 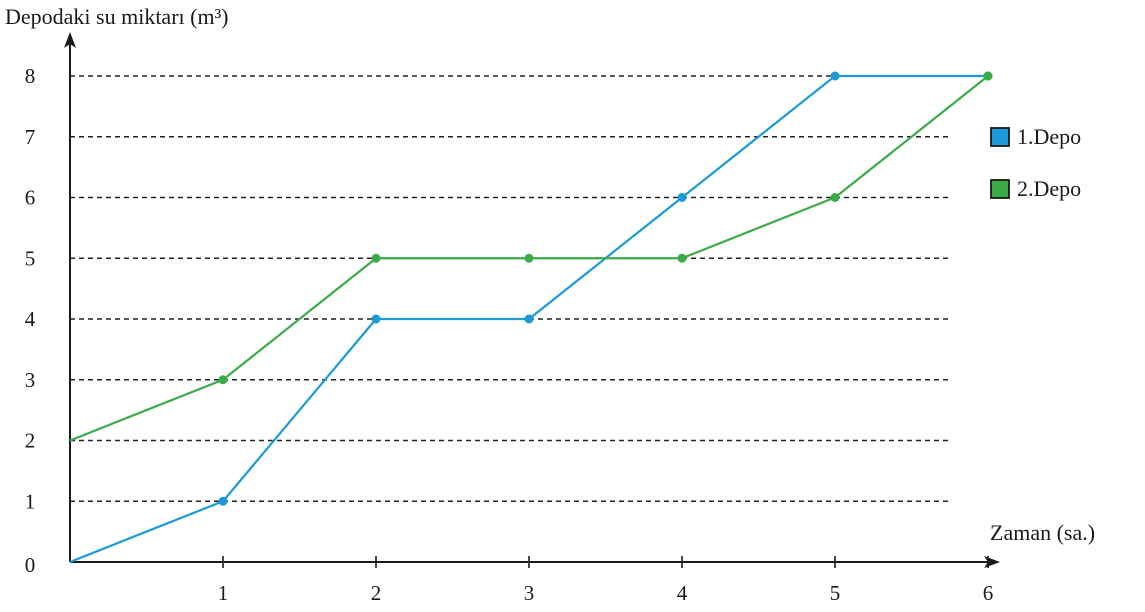 I want to click on y-tick-label-2: 2, so click(x=30, y=441).